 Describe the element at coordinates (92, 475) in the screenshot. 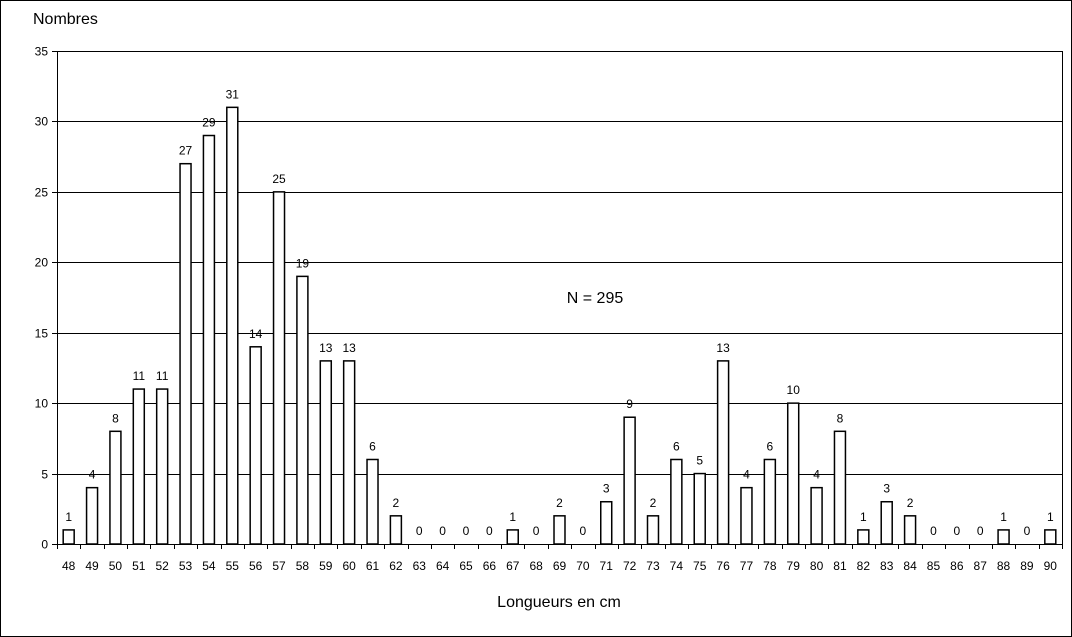

I see `data-label-49: 4` at that location.